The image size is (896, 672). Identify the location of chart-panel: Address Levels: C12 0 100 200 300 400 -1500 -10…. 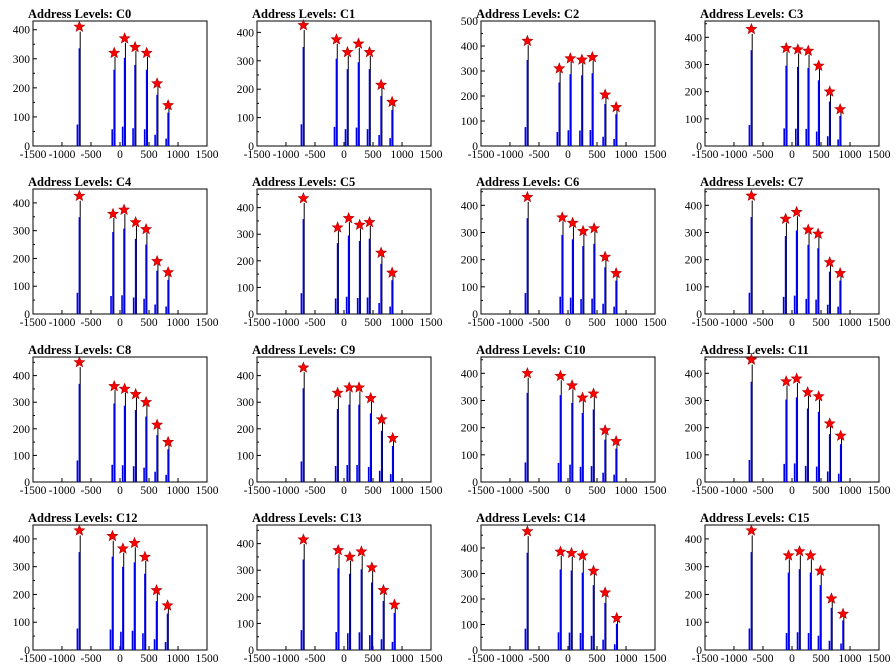
(112, 588).